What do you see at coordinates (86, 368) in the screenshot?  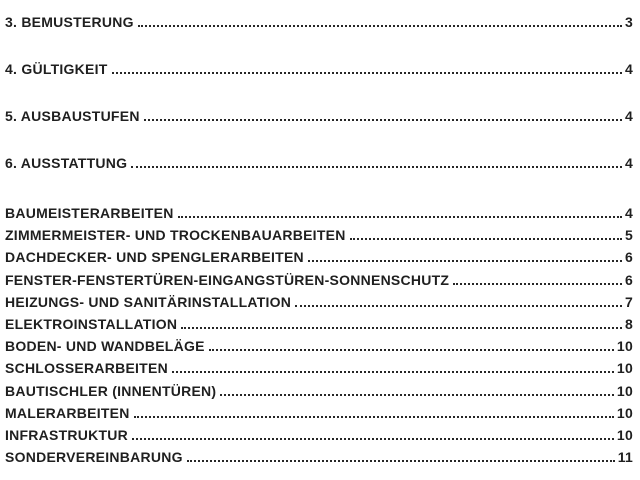 I see `toc-entry-label: SCHLOSSERARBEITEN` at bounding box center [86, 368].